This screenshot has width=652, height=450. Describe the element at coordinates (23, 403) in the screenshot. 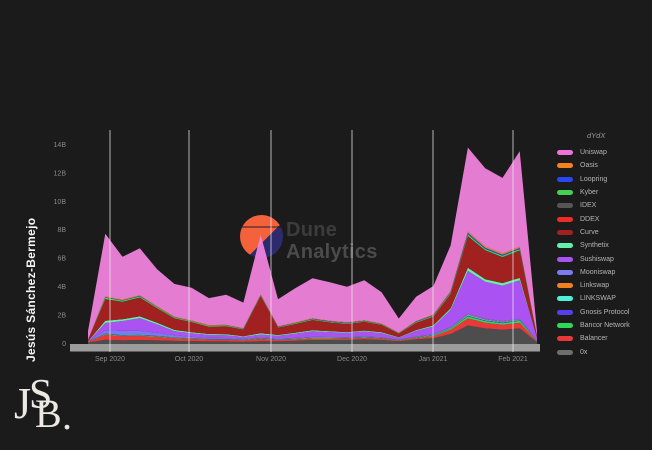

I see `monogram-letter-j: J` at that location.